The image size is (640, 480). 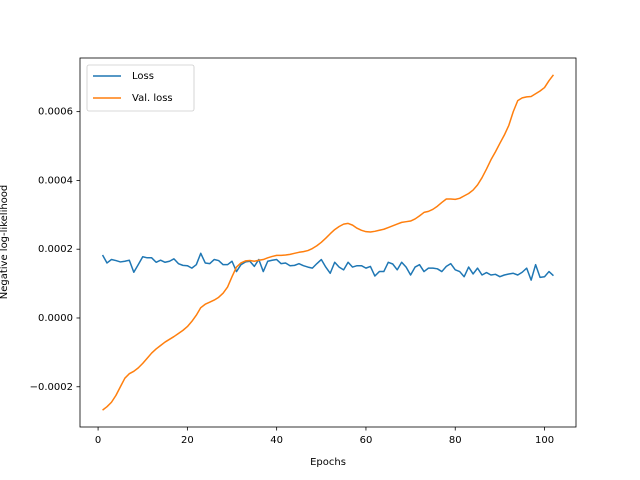 What do you see at coordinates (55, 318) in the screenshot?
I see `y-tick-label: 0.0000` at bounding box center [55, 318].